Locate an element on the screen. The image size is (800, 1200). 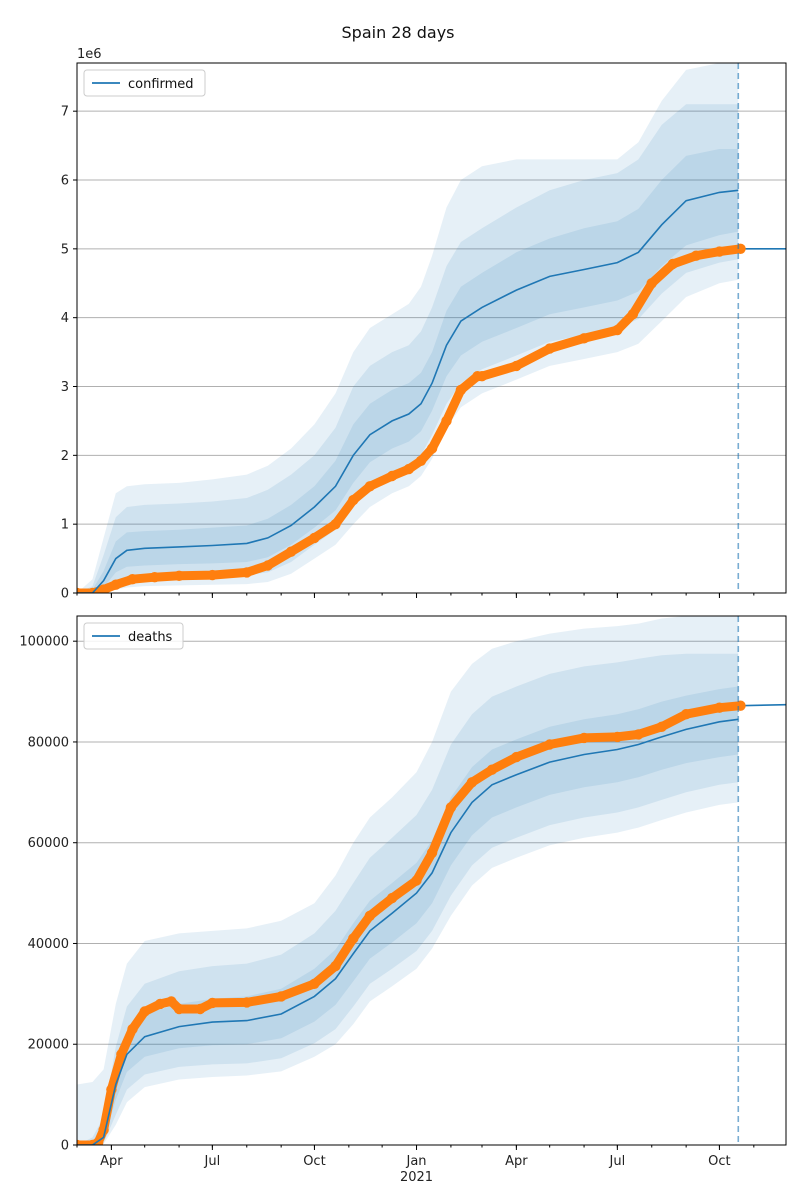
ytick-label-6: 6 is located at coordinates (65, 181).